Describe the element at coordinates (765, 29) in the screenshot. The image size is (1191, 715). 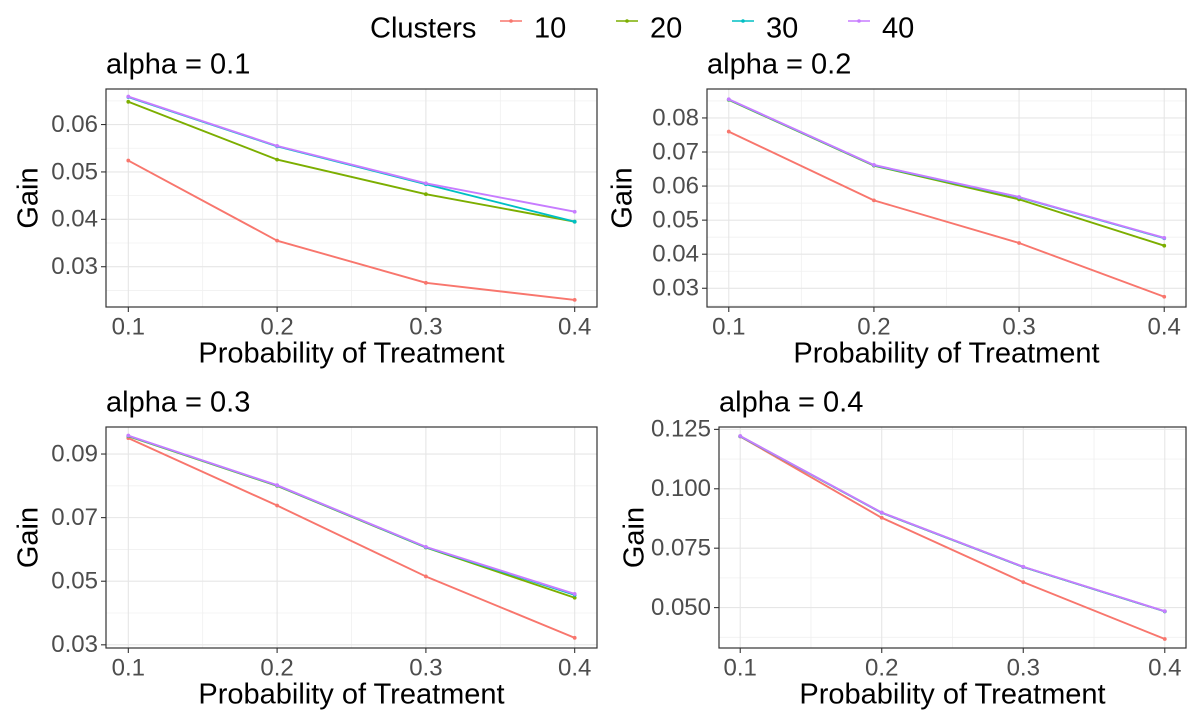
I see `legend-item-30: 30` at that location.